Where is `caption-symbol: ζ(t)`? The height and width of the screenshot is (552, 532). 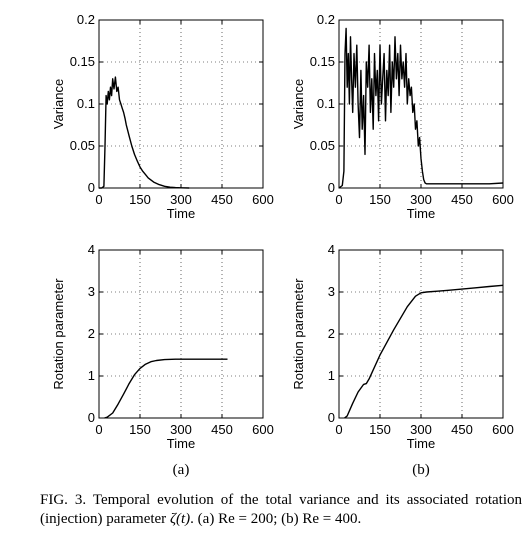 caption-symbol: ζ(t) is located at coordinates (180, 519).